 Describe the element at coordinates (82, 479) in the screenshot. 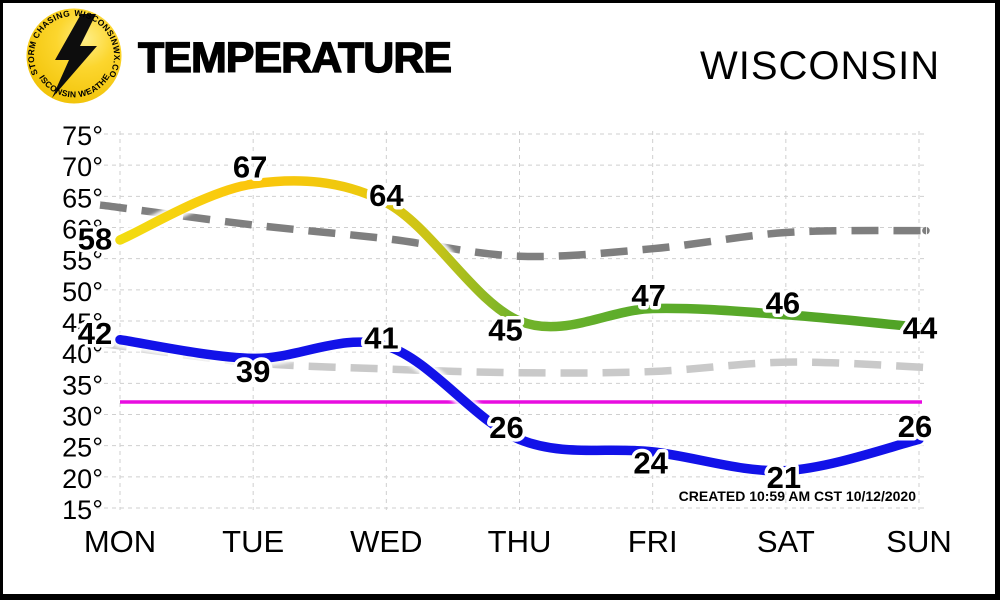

I see `y-tick-label: 20°` at that location.